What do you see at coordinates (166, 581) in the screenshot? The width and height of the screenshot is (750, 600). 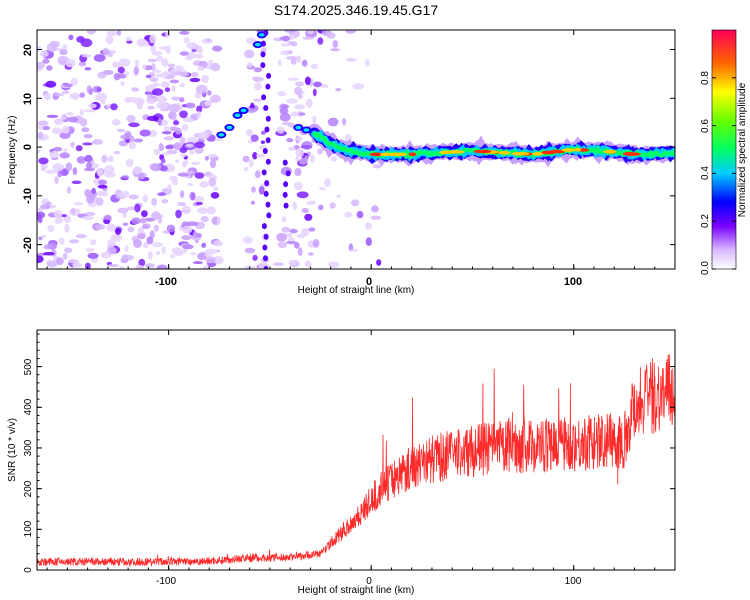 I see `bottom-x-tick-label: -100` at bounding box center [166, 581].